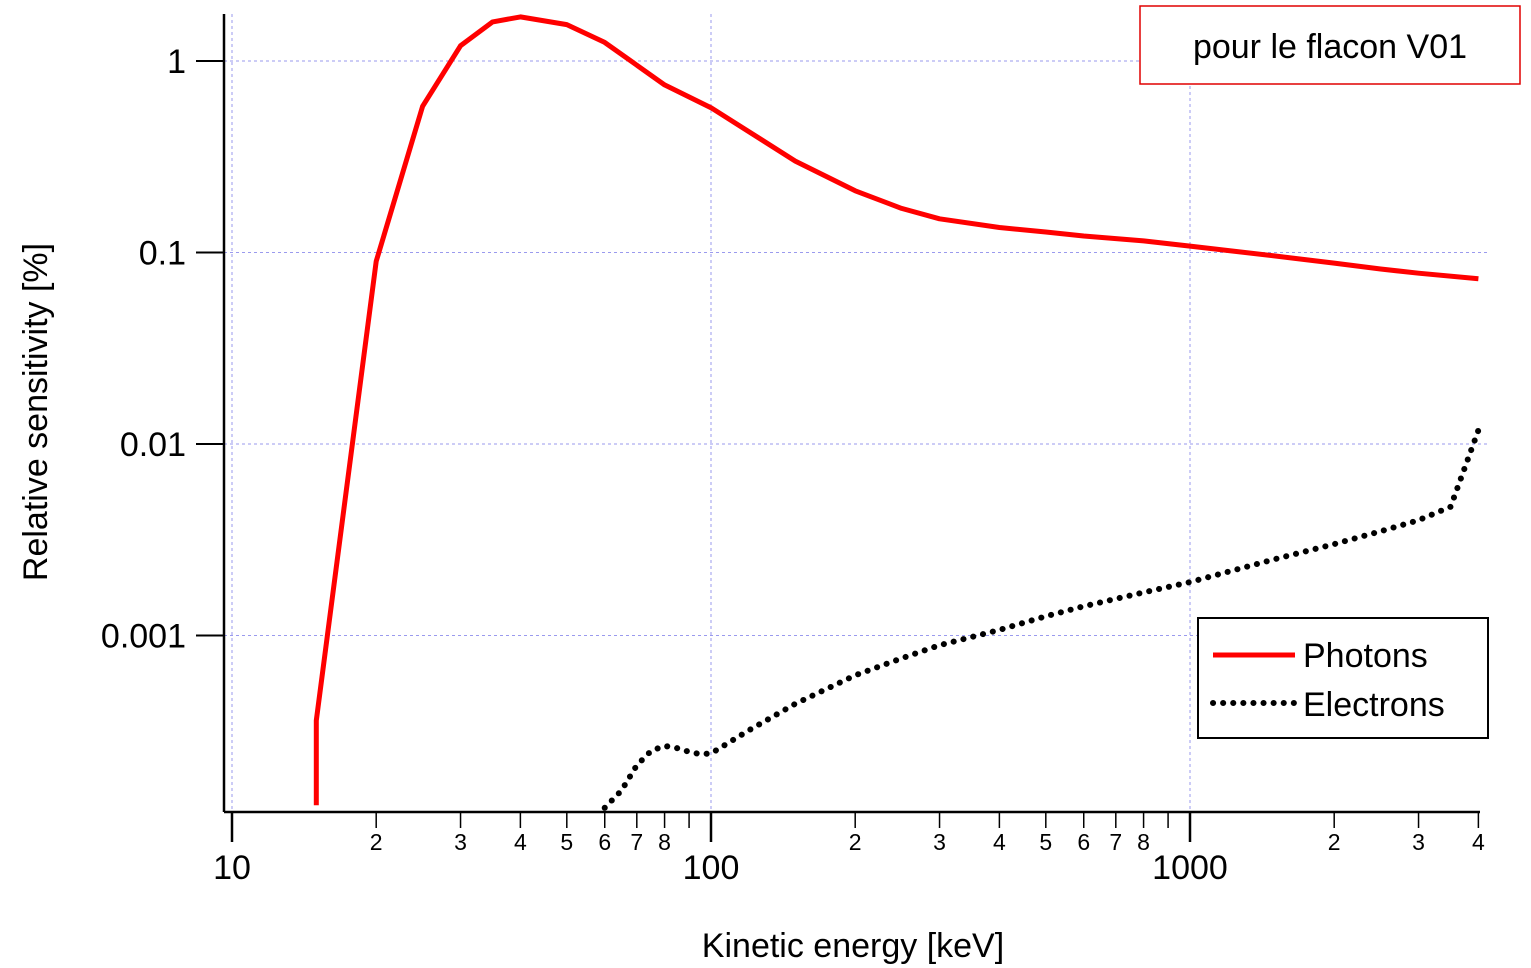  Describe the element at coordinates (232, 868) in the screenshot. I see `x-major-tick-label: 10` at that location.